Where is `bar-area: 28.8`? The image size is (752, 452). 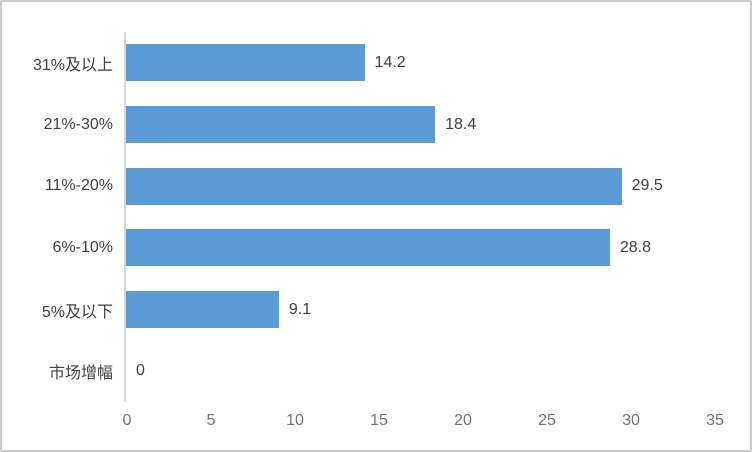
bar-area: 28.8 is located at coordinates (437, 248).